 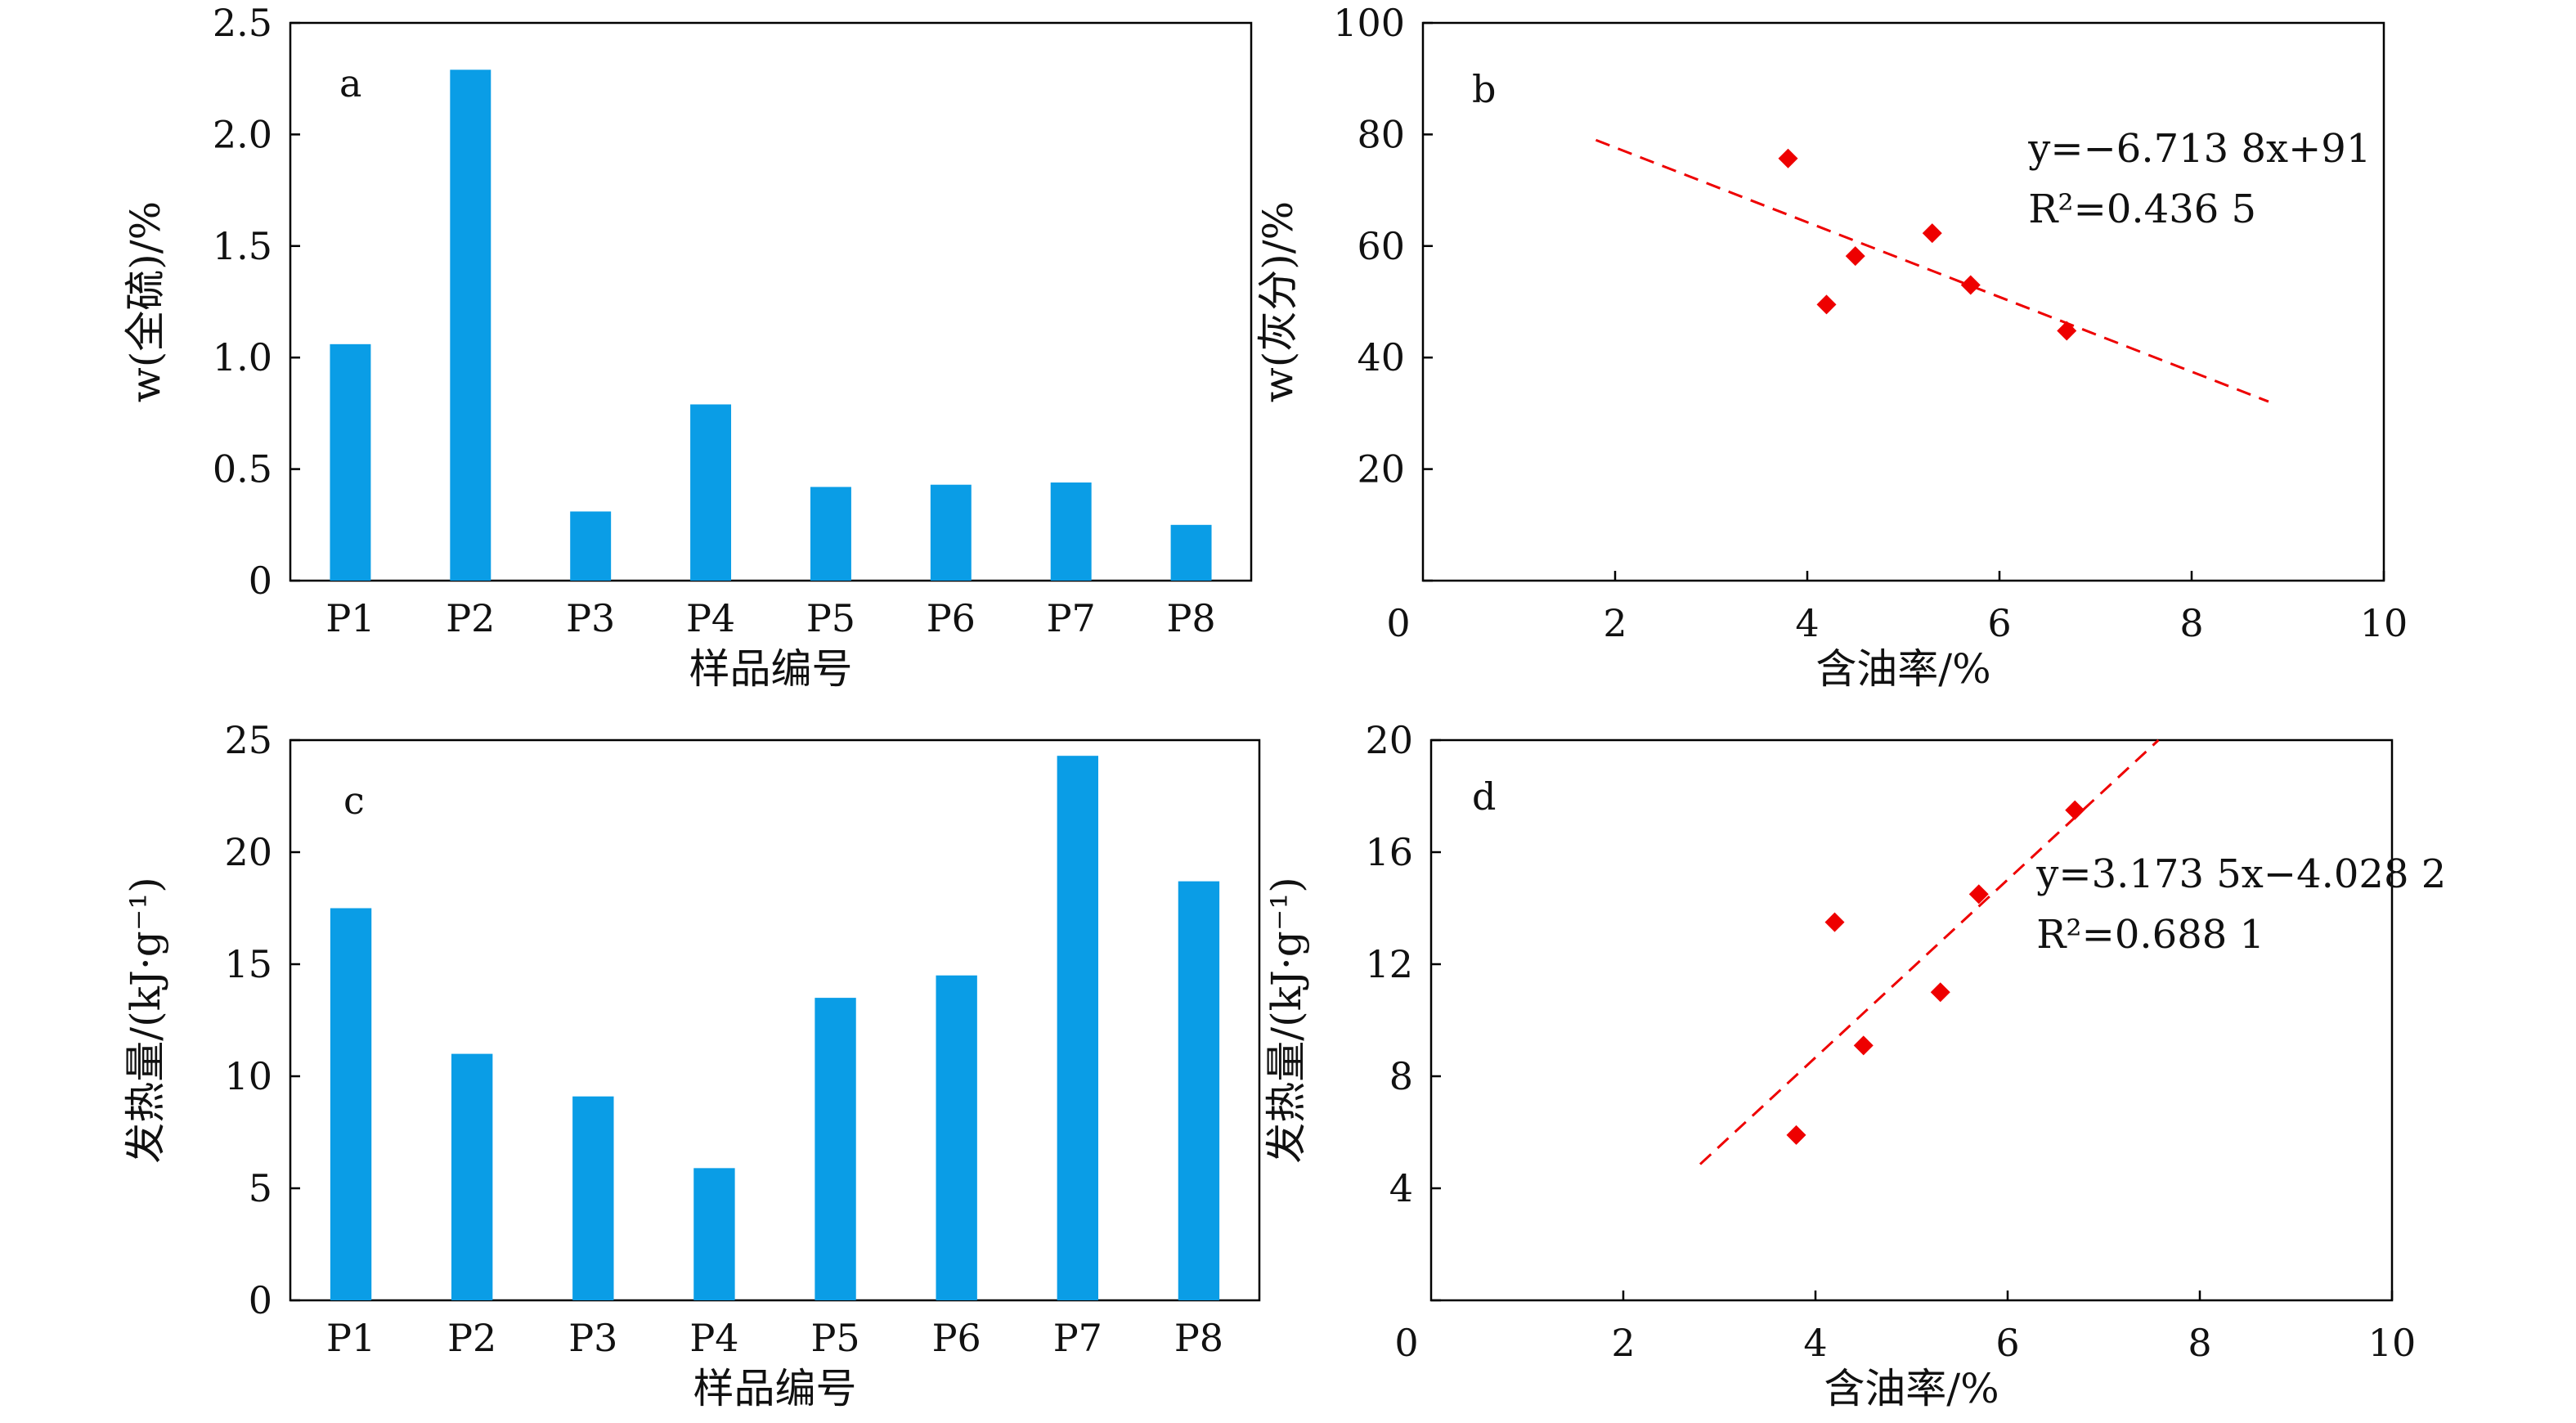 I want to click on y-tick-label: 4, so click(x=1401, y=1188).